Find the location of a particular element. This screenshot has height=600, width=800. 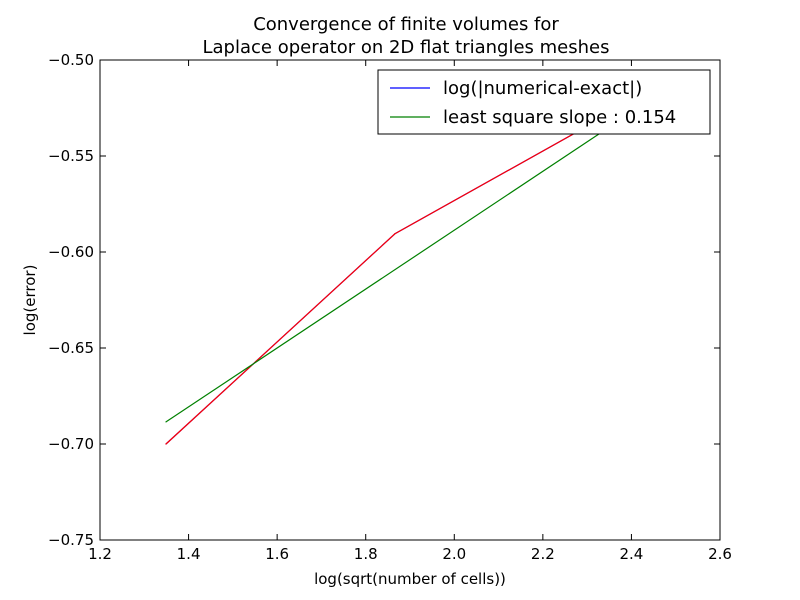

y-tick-label: −0.75 is located at coordinates (71, 540).